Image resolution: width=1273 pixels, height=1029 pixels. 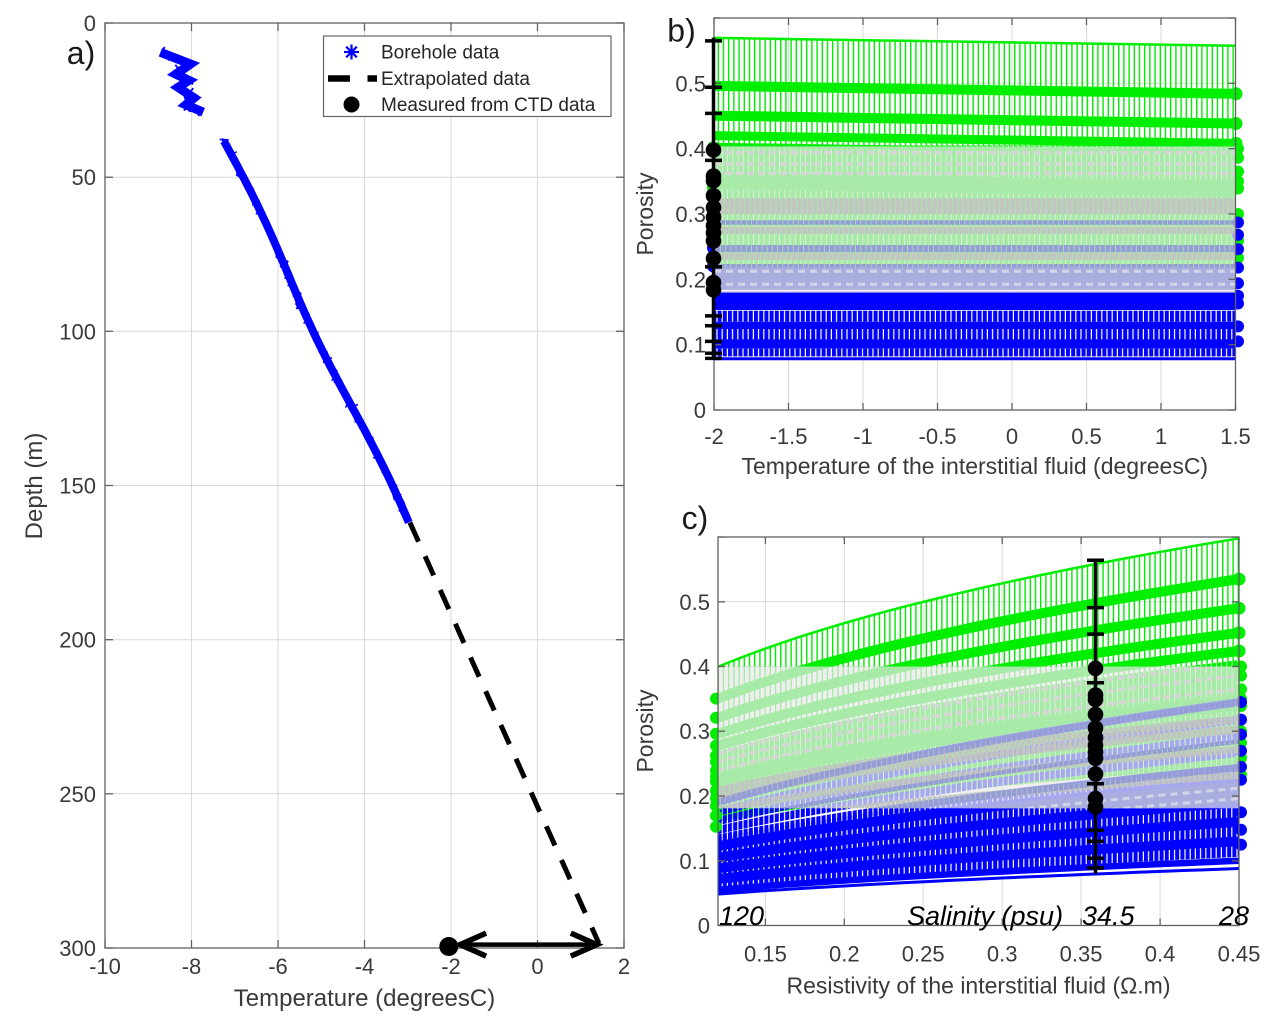 I want to click on svg-text: b), so click(x=681, y=31).